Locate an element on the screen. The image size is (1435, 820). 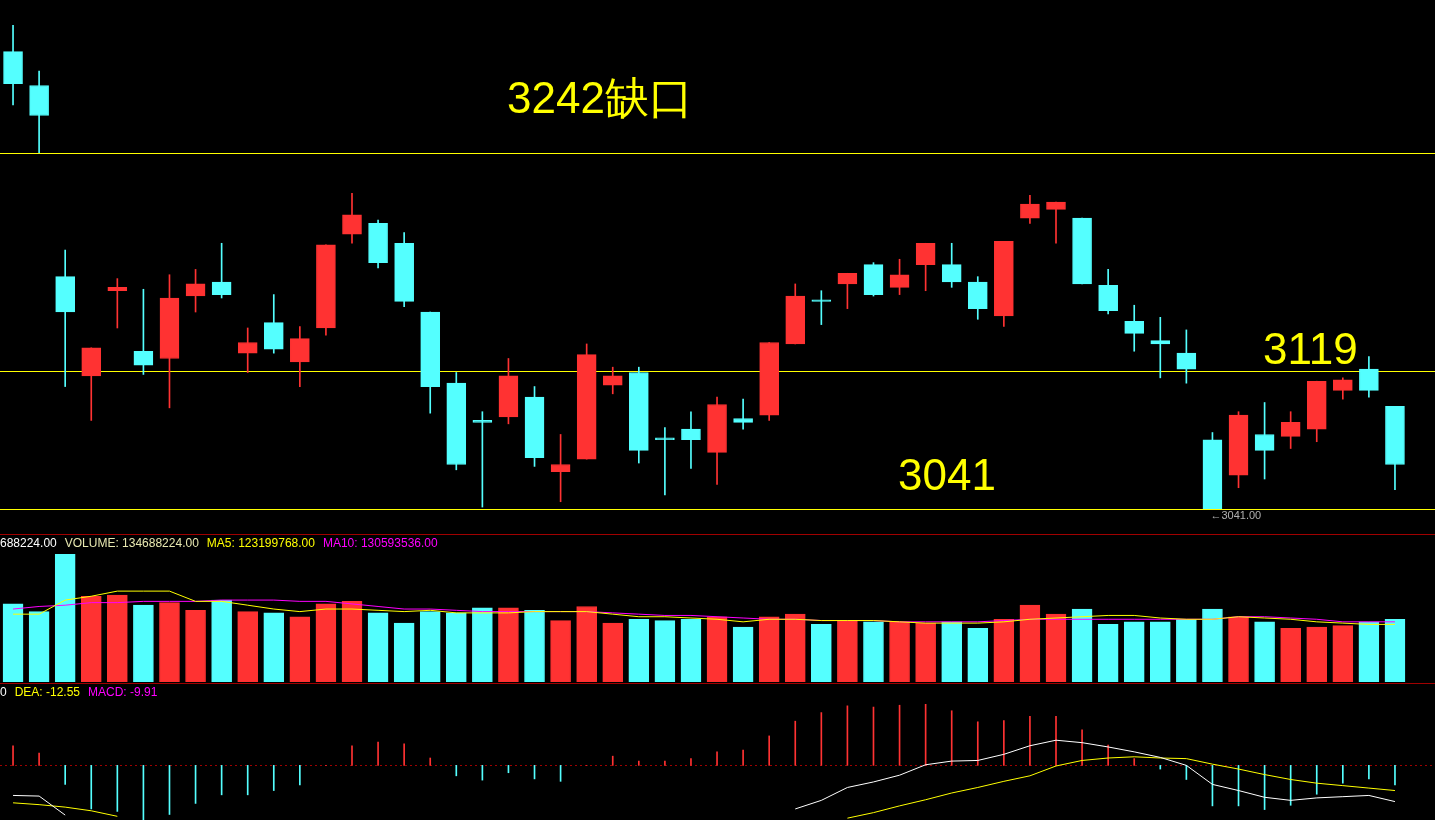
text: 688224.00 is located at coordinates (29, 543).